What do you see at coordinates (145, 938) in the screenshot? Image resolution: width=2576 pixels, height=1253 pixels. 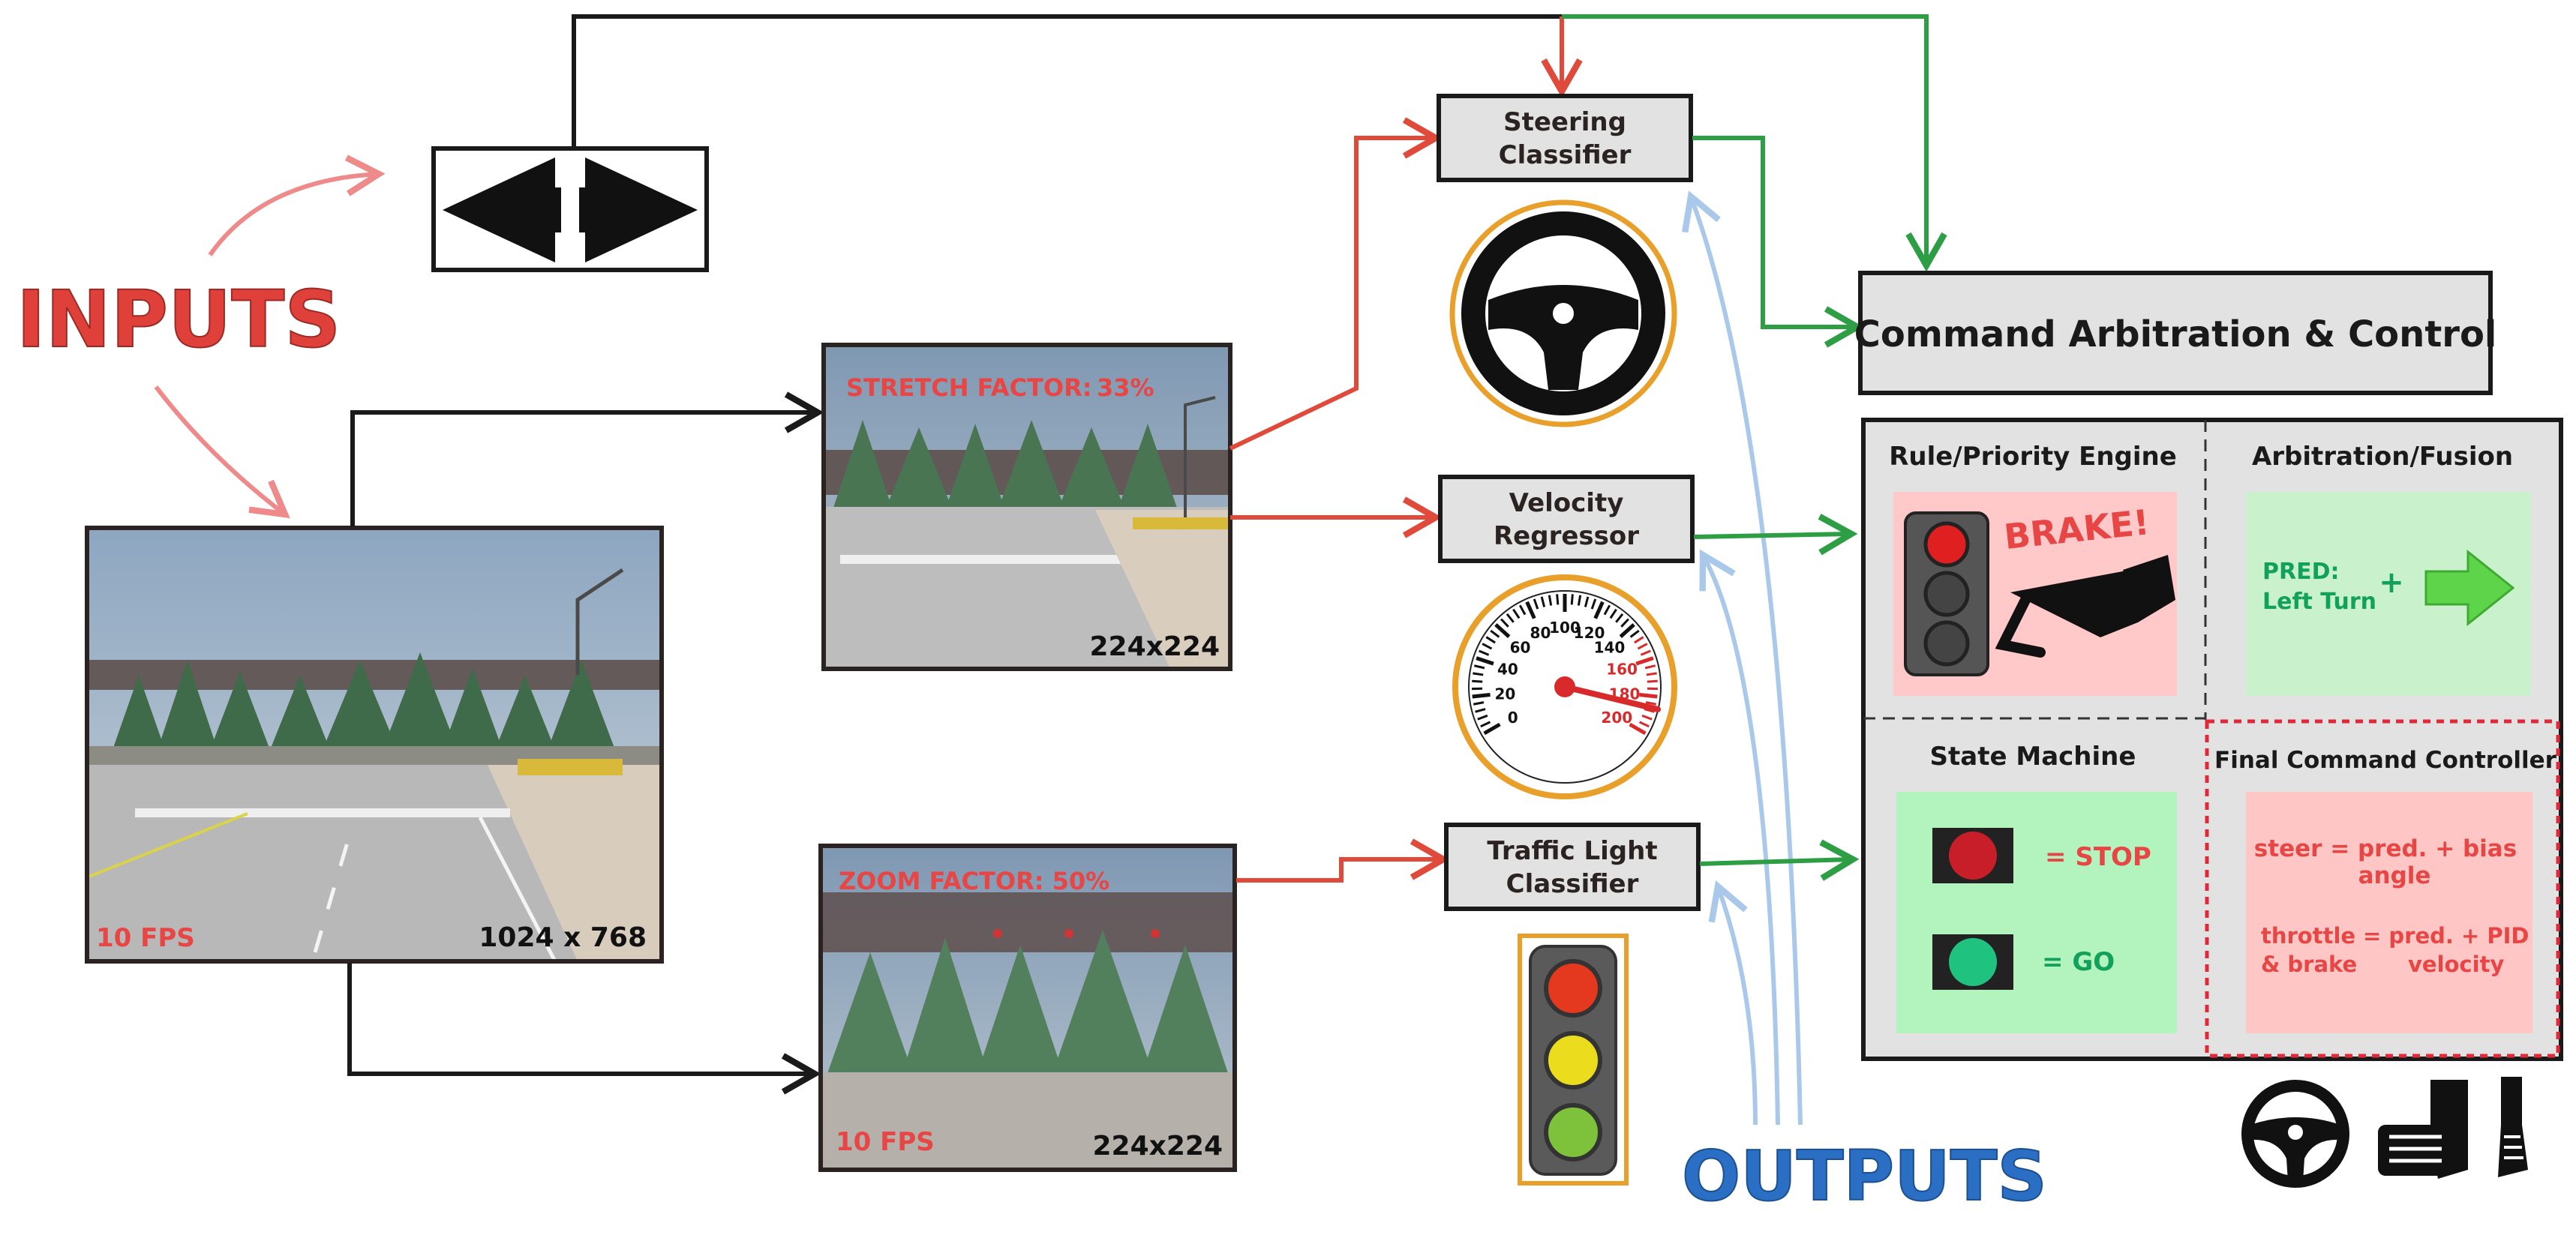 I see `camera-fps: 10 FPS` at bounding box center [145, 938].